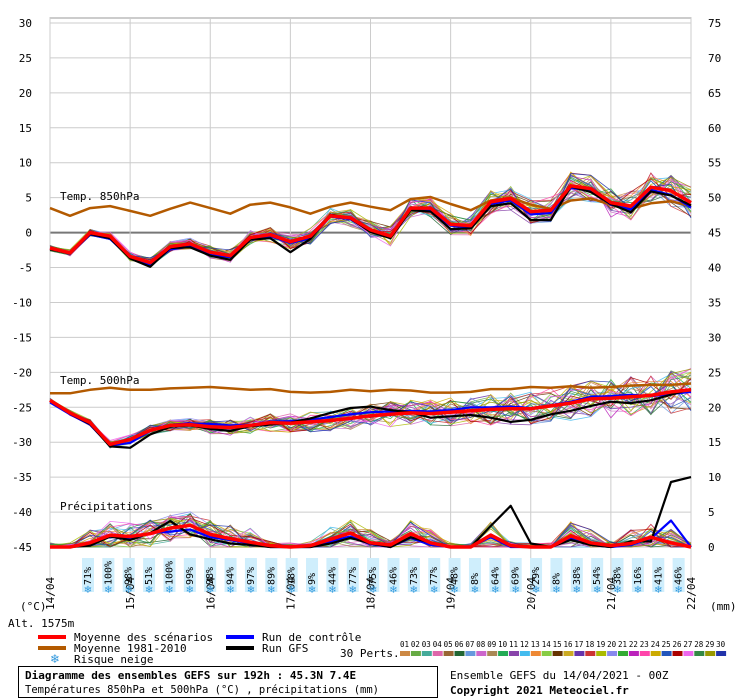 The height and width of the screenshot is (700, 740). What do you see at coordinates (469, 644) in the screenshot?
I see `pert-number: 07` at bounding box center [469, 644].